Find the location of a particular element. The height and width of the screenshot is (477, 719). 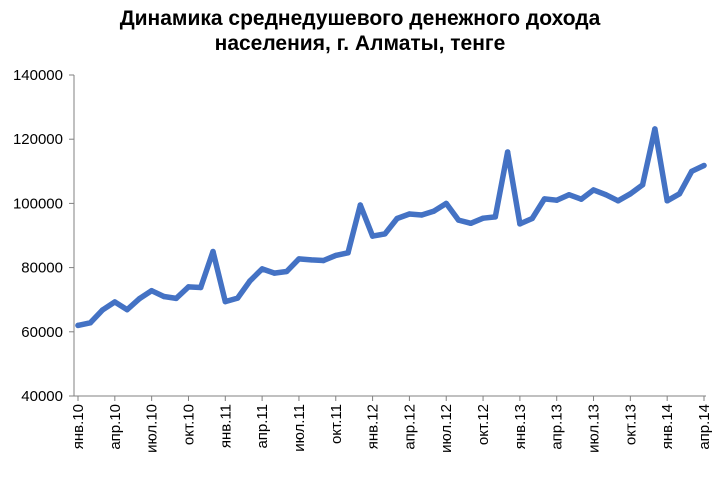

x-tick-label: янв.11 is located at coordinates (225, 426).